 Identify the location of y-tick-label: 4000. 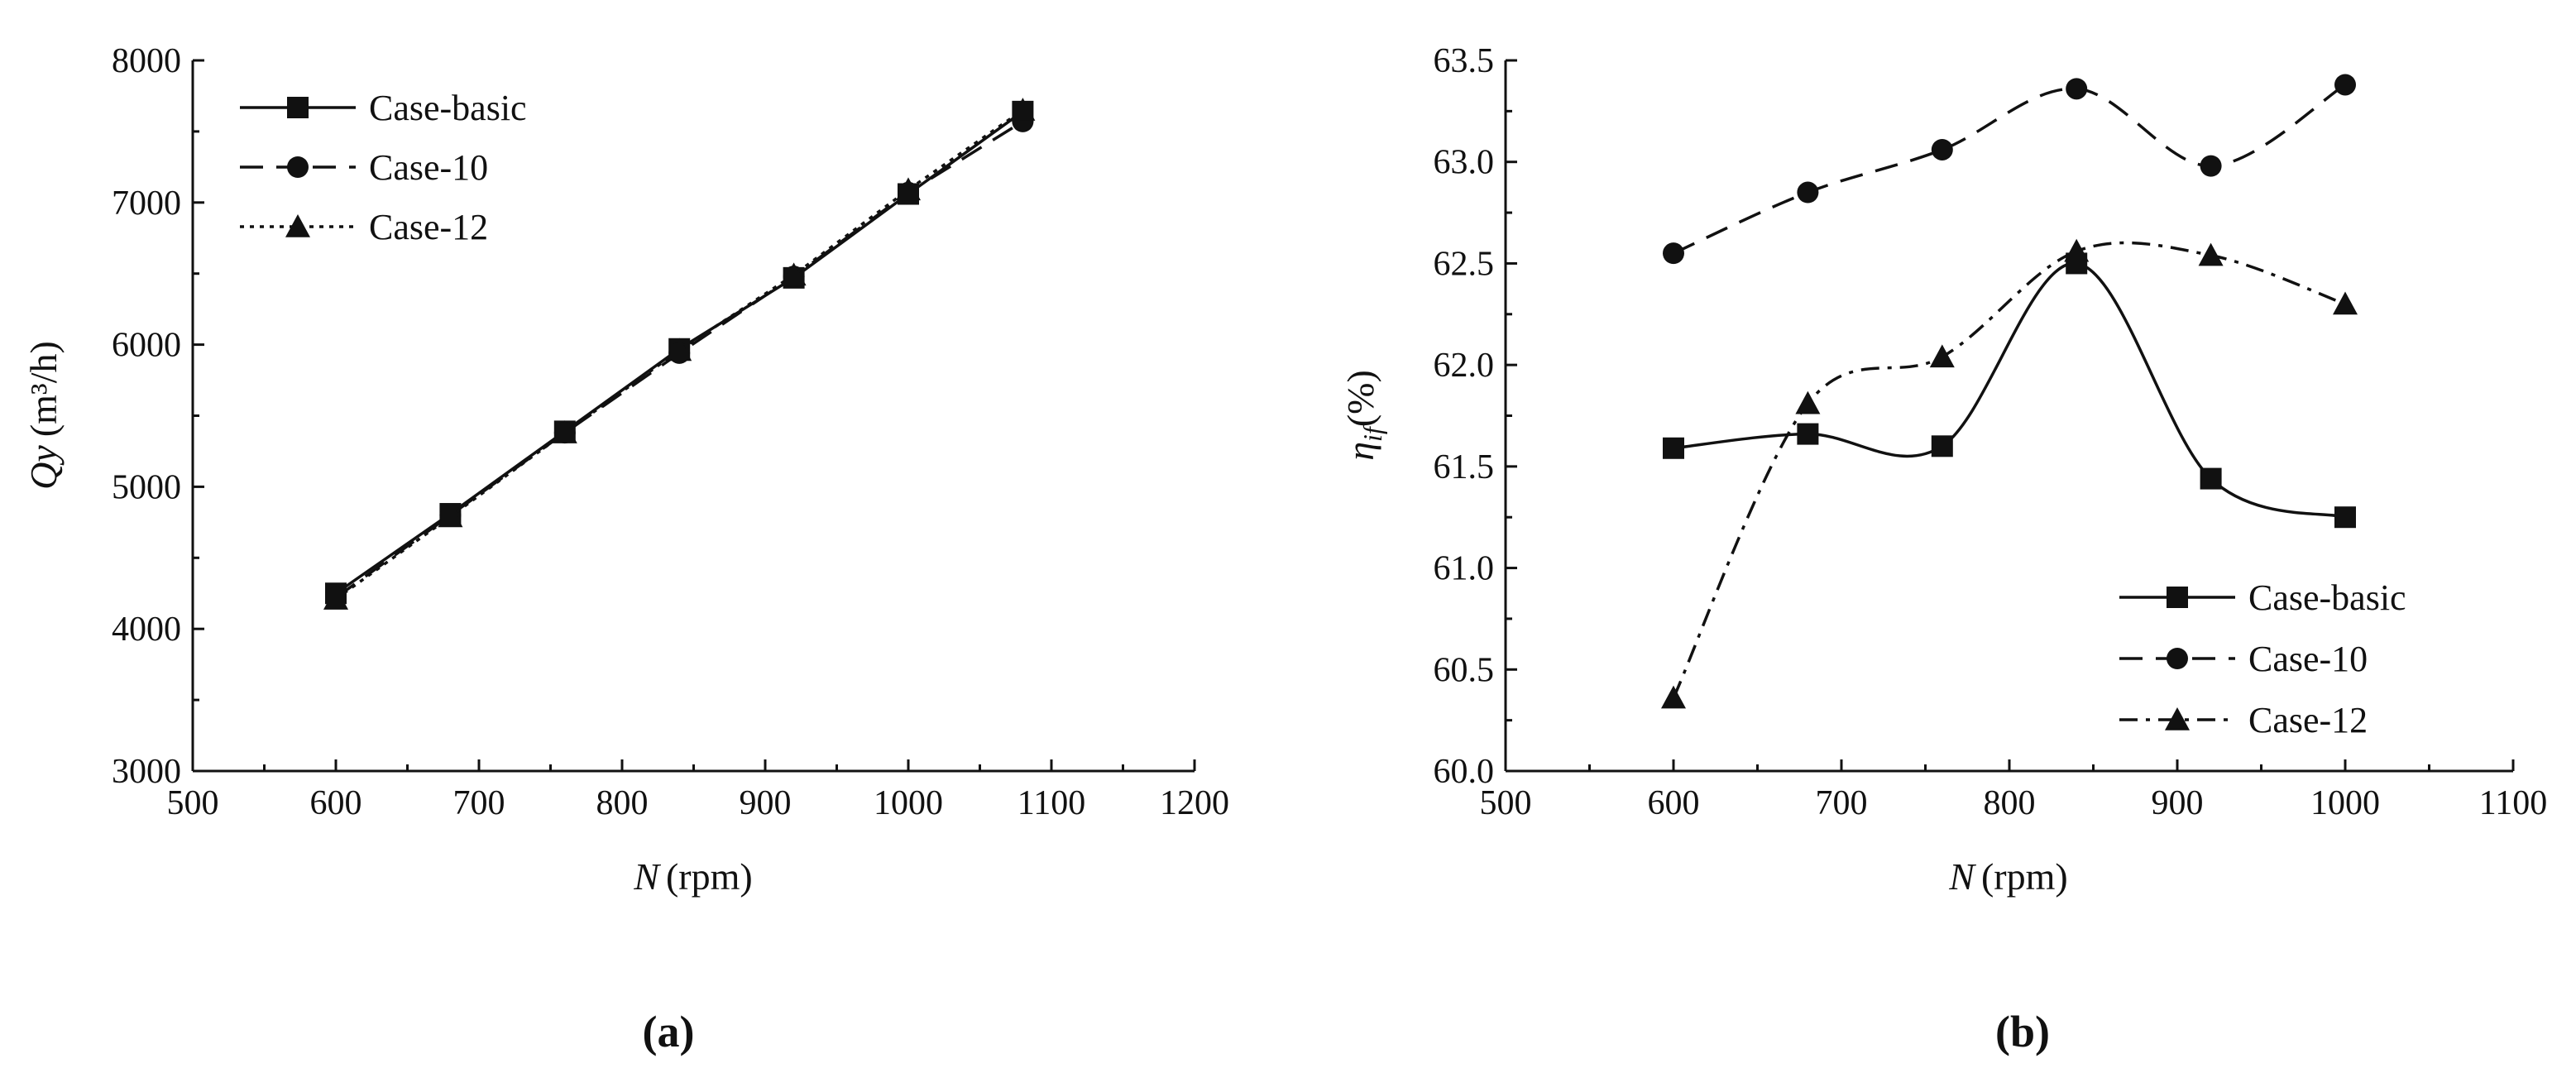
(146, 630).